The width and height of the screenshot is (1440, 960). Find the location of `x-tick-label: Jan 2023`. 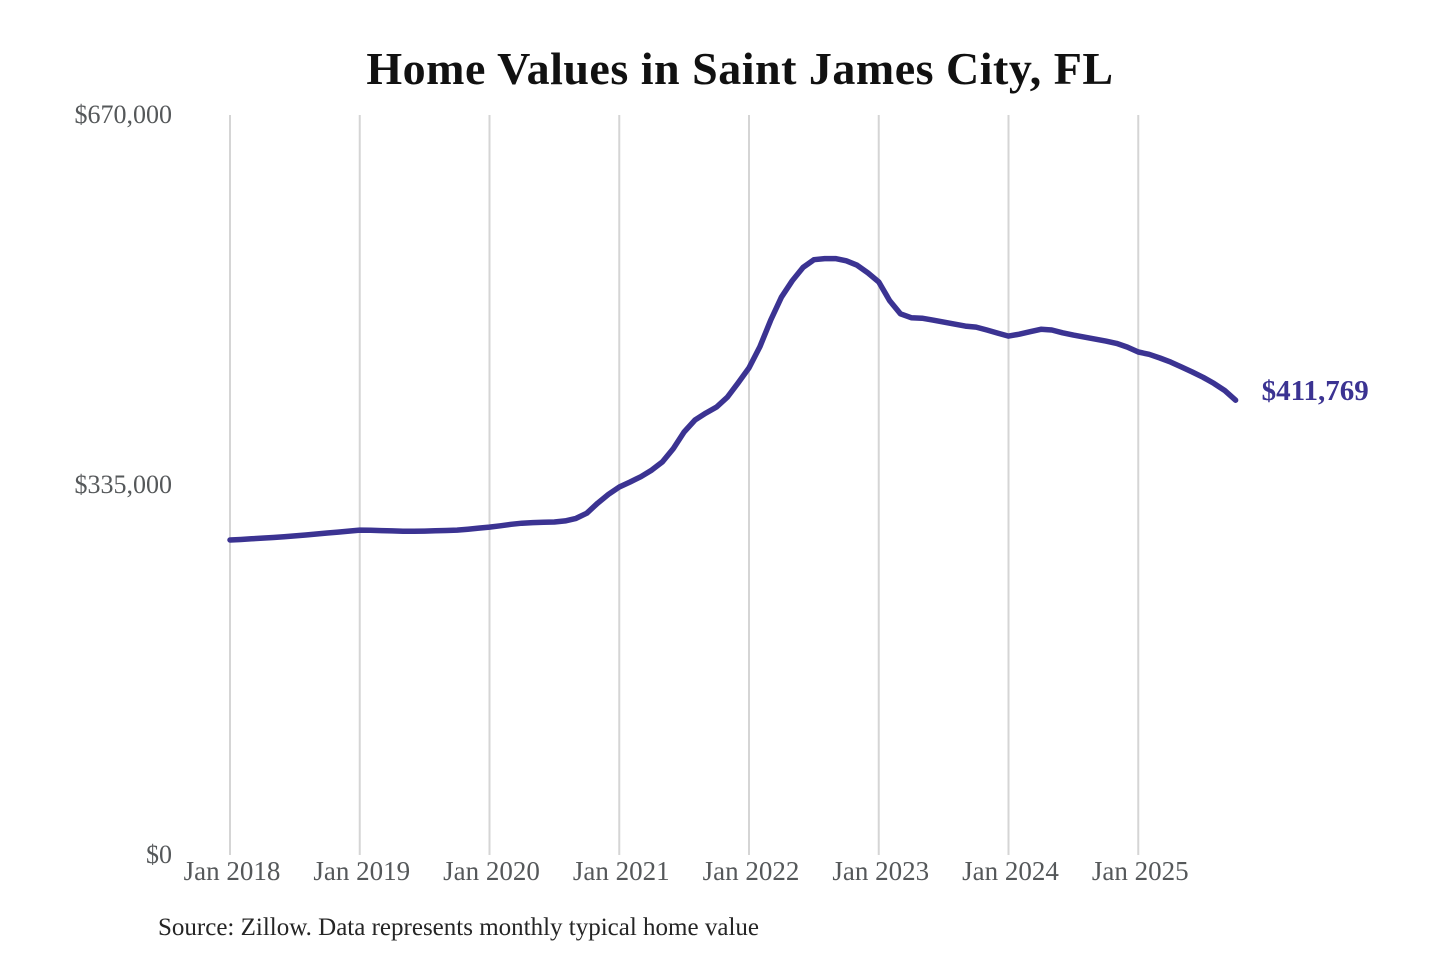

x-tick-label: Jan 2023 is located at coordinates (881, 871).